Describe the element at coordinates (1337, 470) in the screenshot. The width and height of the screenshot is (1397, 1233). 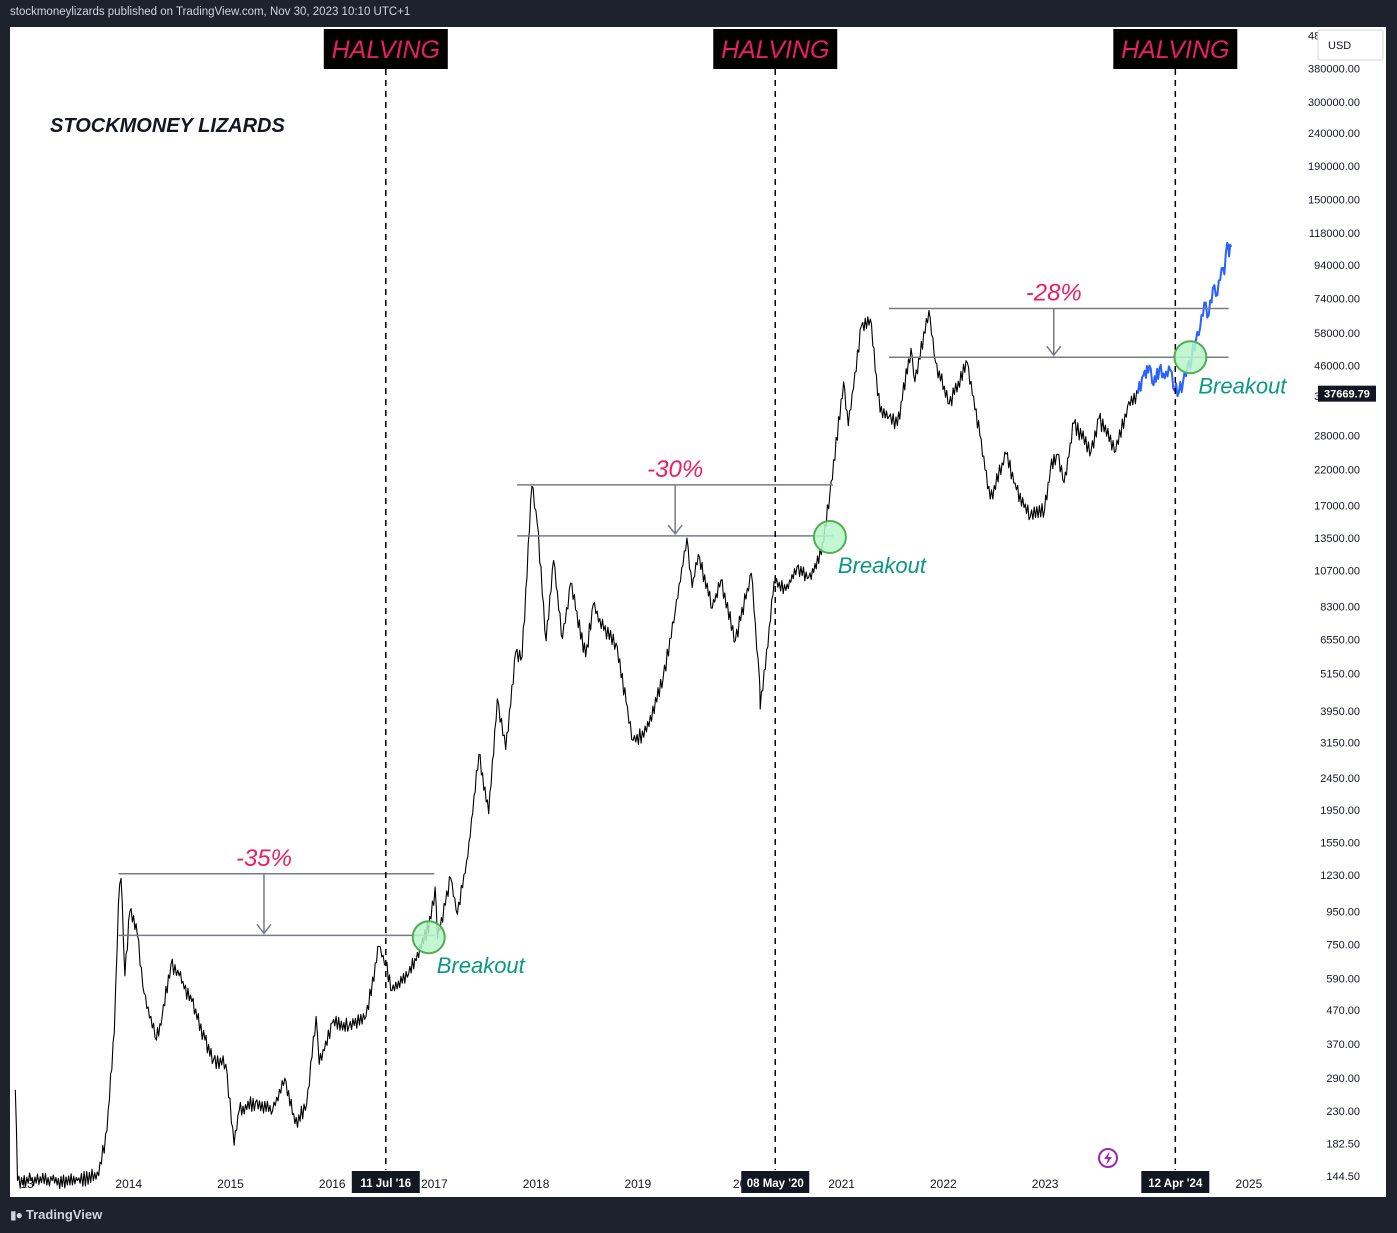
I see `y-tick-label: 22000.00` at that location.